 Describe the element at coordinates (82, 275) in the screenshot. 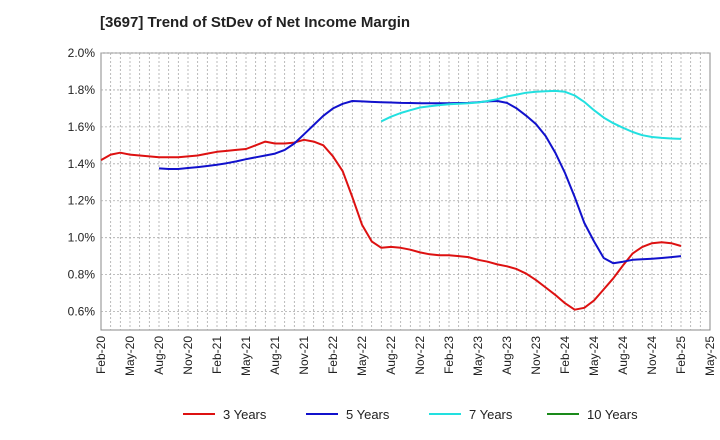

I see `y-tick-label: 0.8%` at that location.